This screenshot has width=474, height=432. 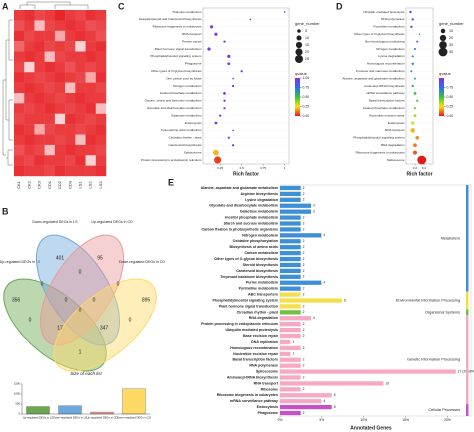 I want to click on group-label: Cellular Processes, so click(x=444, y=410).